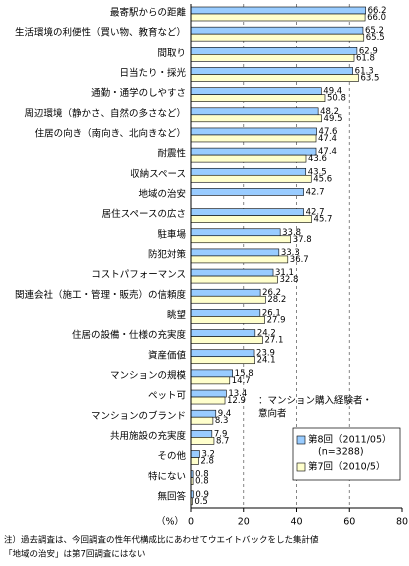 Image resolution: width=409 pixels, height=566 pixels. Describe the element at coordinates (374, 31) in the screenshot. I see `value-label: 65.2` at that location.